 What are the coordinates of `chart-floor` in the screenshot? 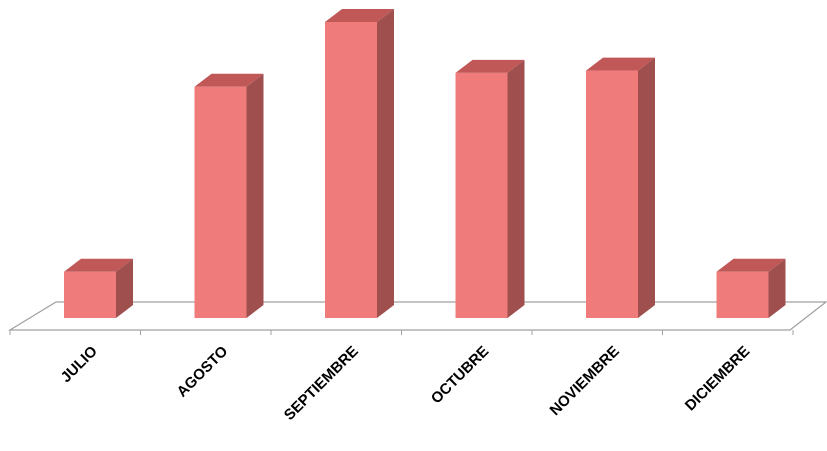 It's located at (417, 318).